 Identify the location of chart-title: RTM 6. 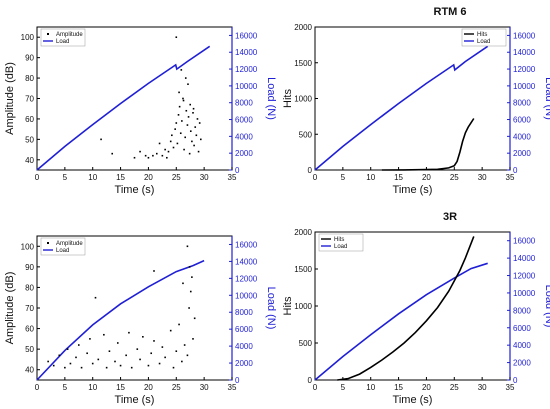
(450, 12).